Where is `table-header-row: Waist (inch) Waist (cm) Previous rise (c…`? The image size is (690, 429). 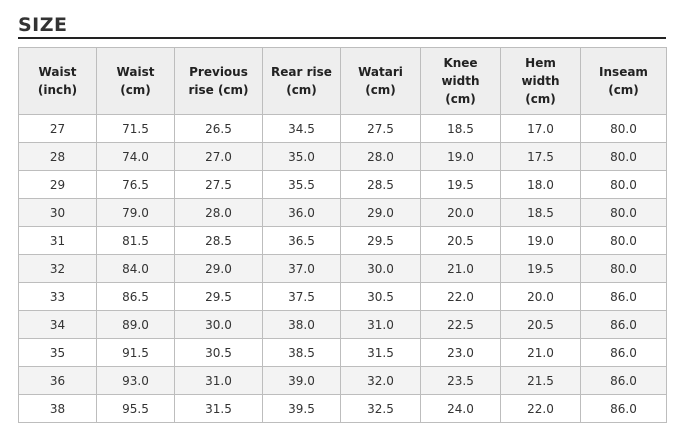
table-header-row: Waist (inch) Waist (cm) Previous rise (c… is located at coordinates (342, 81).